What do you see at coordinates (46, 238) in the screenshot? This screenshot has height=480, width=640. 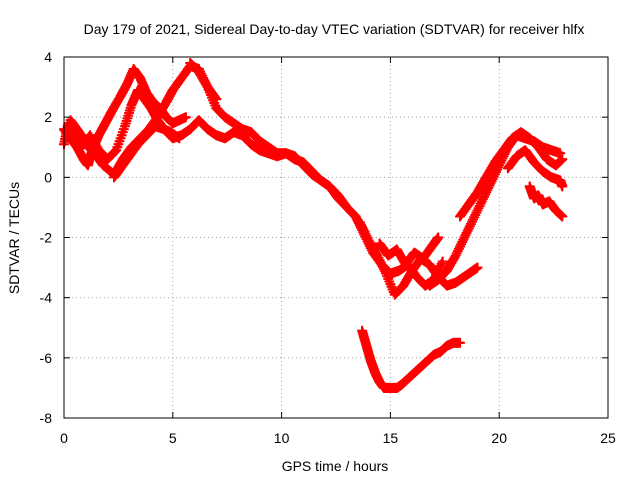 I see `y-tick-label: -2` at bounding box center [46, 238].